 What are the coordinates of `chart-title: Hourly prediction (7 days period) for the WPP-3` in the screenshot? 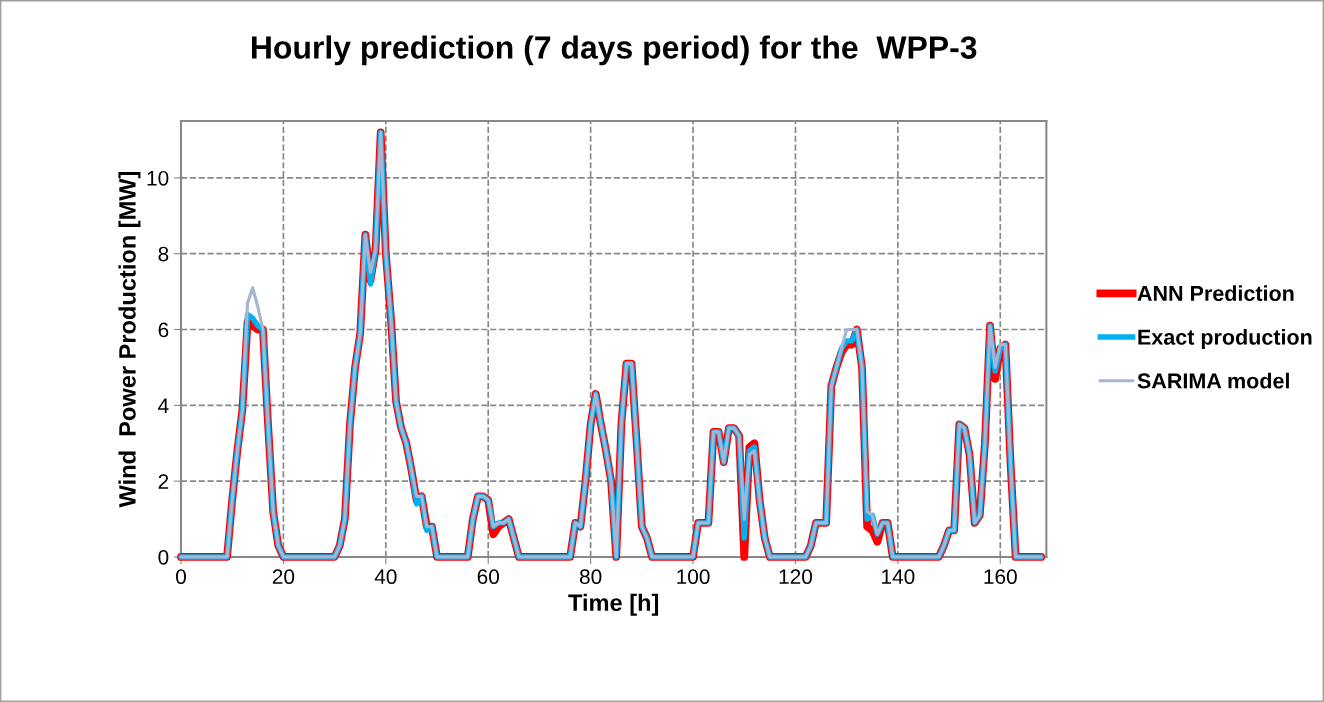 It's located at (614, 50).